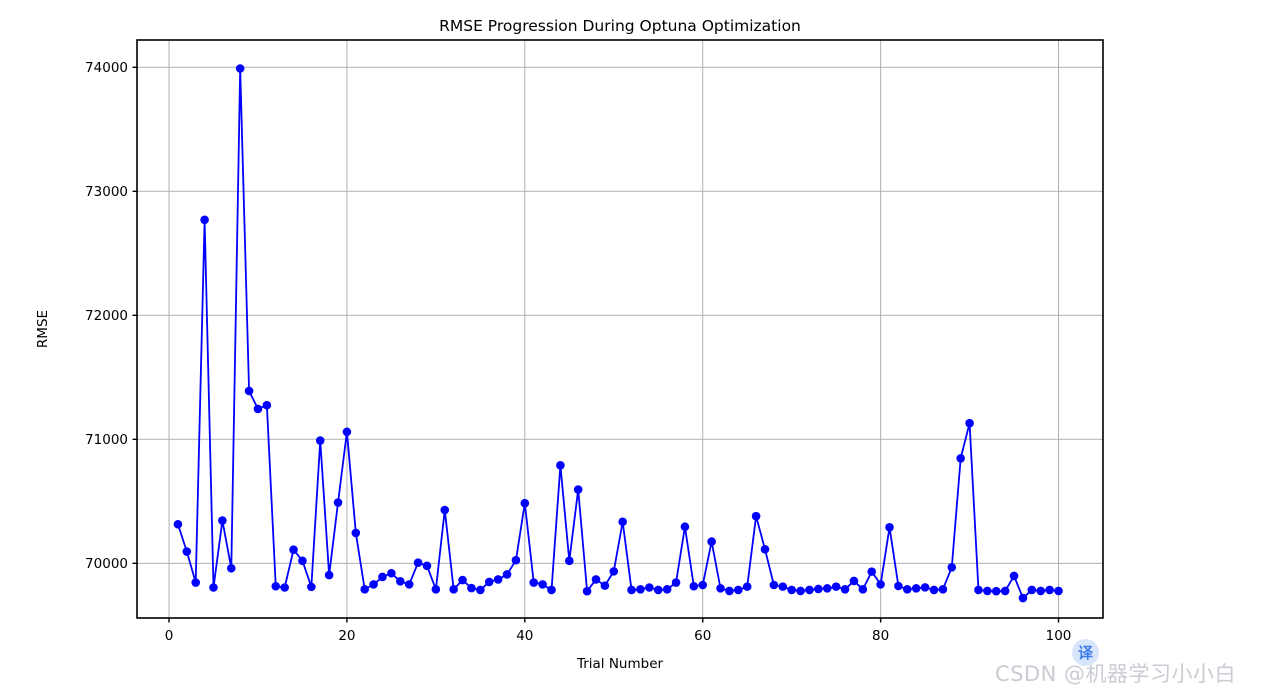 This screenshot has width=1264, height=694. I want to click on watermark-text: CSDN @机器学习小小白, so click(1116, 674).